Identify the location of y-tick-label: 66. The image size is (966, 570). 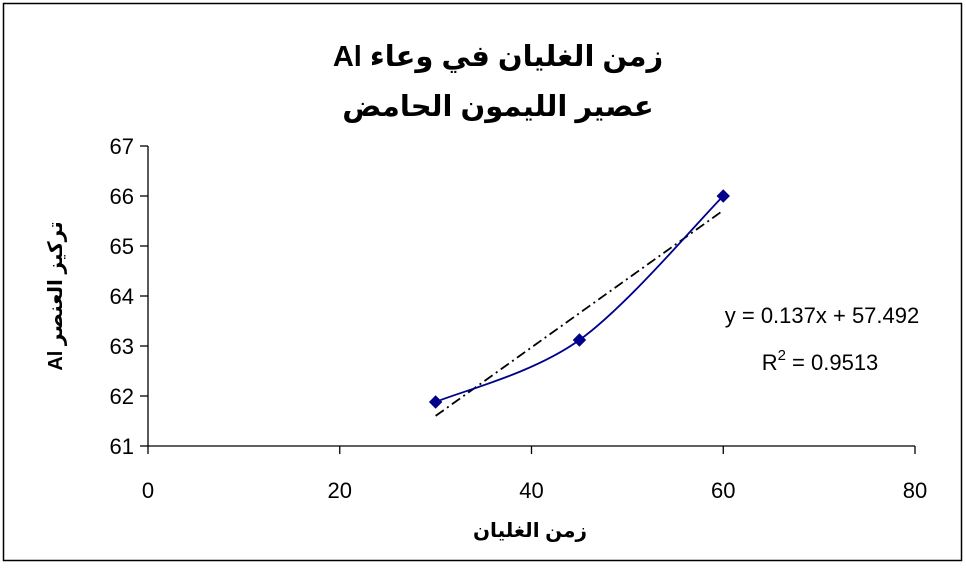
(122, 196).